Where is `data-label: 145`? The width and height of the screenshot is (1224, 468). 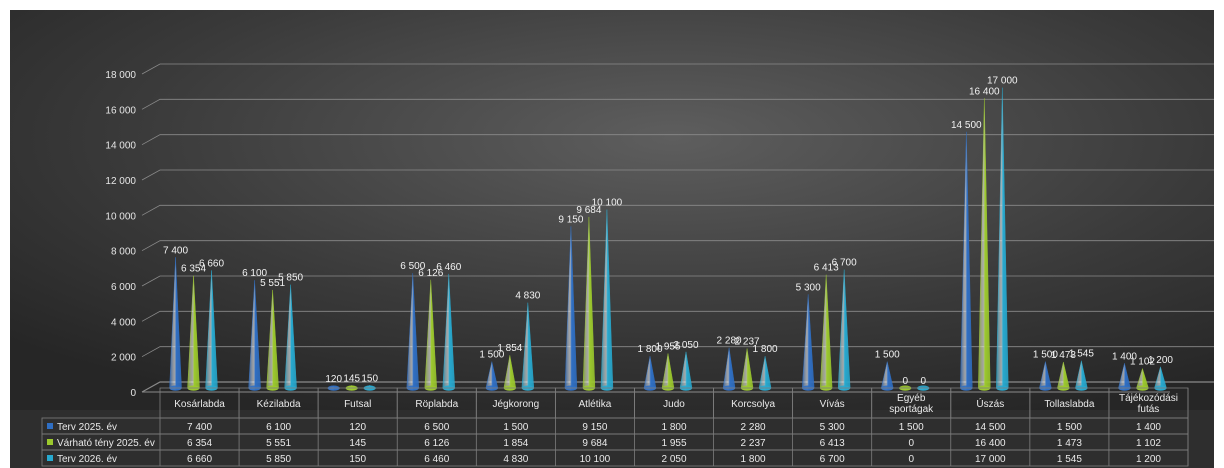 data-label: 145 is located at coordinates (351, 378).